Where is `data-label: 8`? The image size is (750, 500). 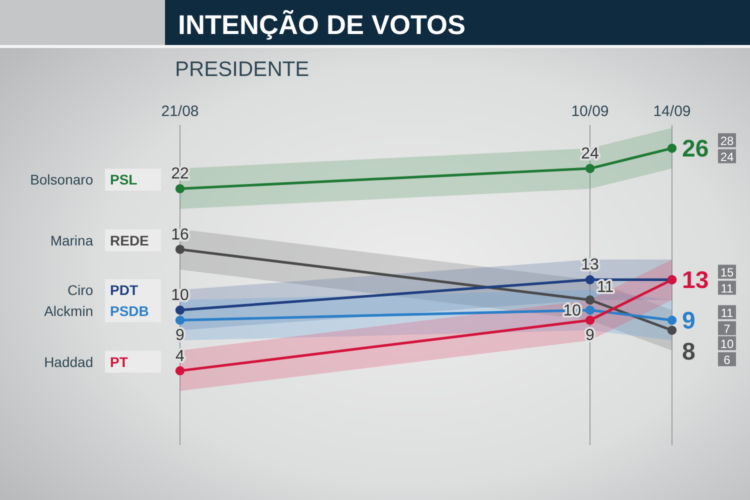 data-label: 8 is located at coordinates (689, 352).